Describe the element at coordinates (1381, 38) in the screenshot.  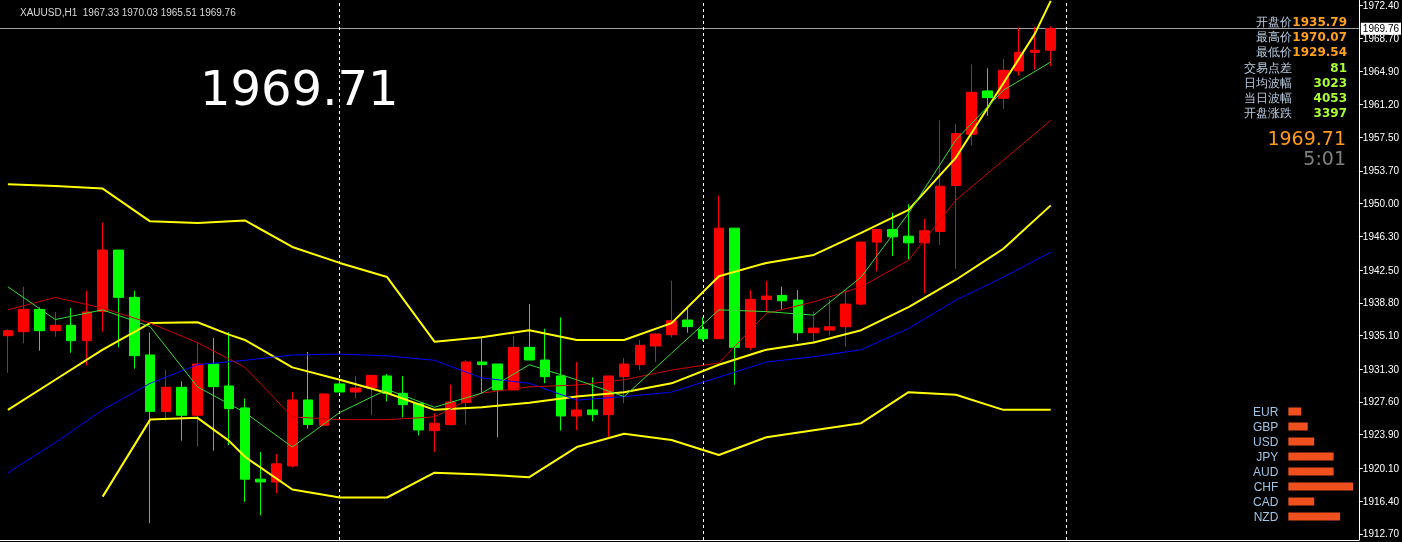
I see `y-tick-label: 1968.70` at that location.